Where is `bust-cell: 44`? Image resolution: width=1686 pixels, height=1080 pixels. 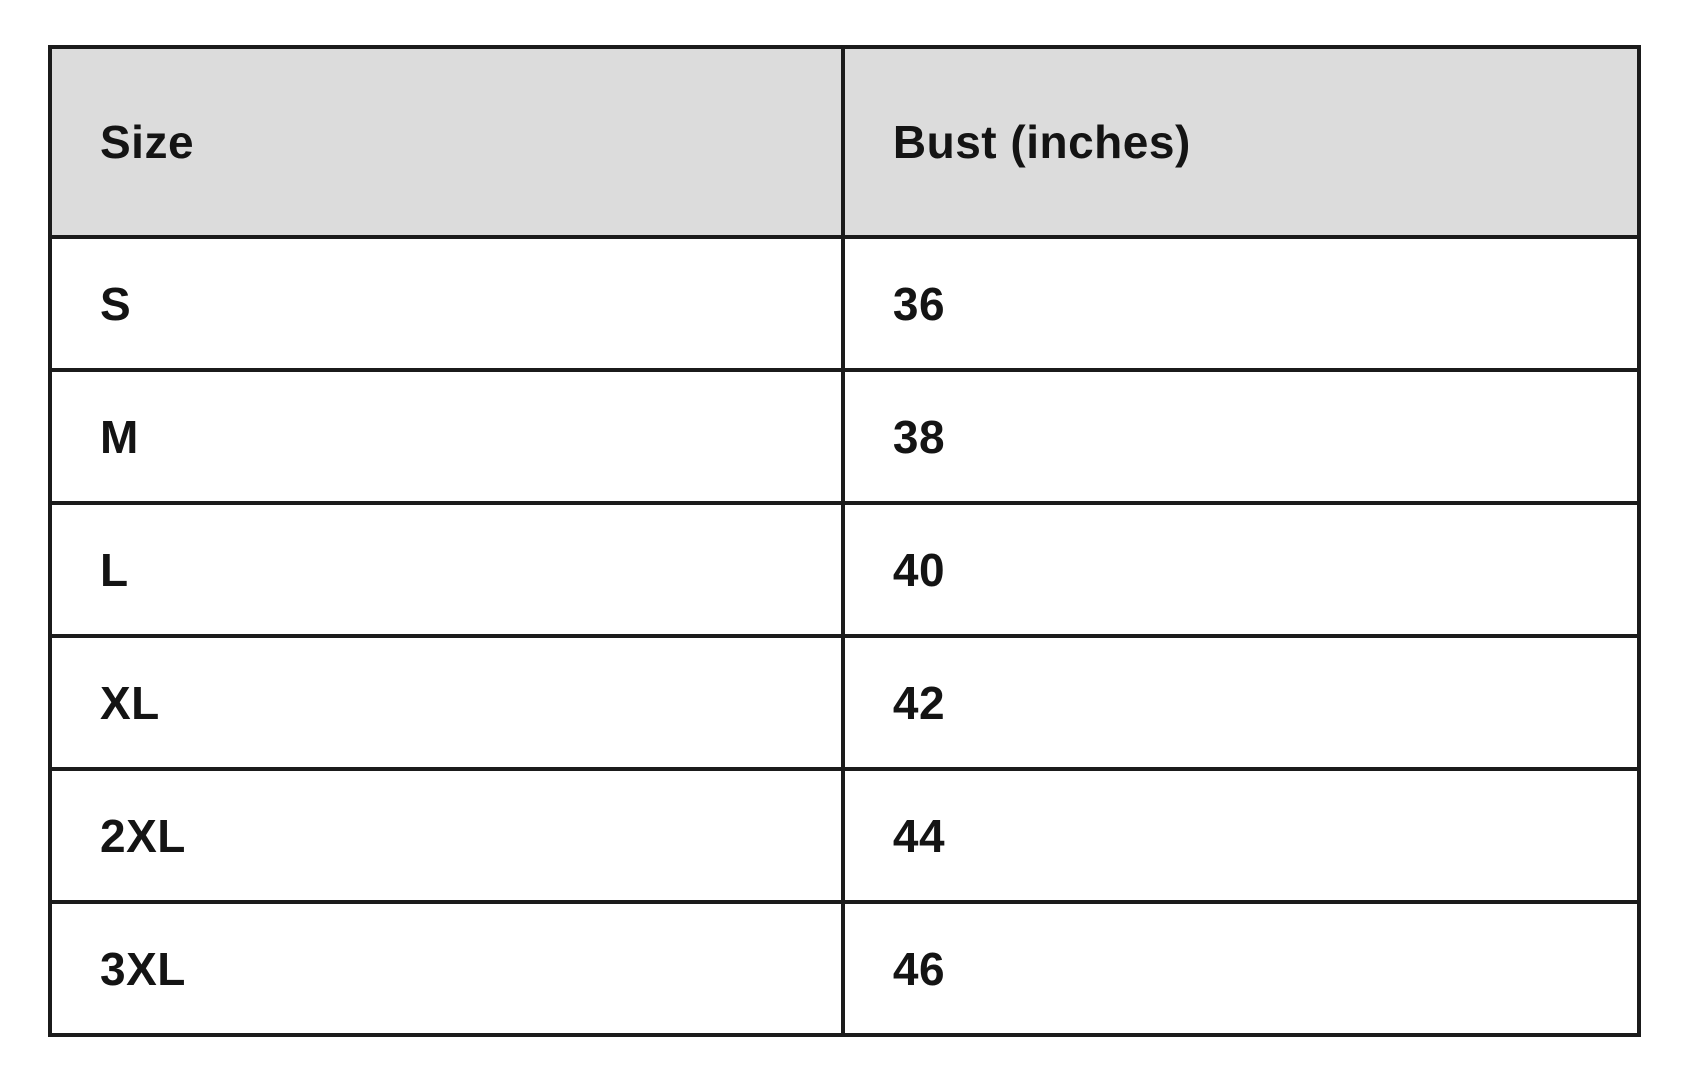
bust-cell: 44 is located at coordinates (1241, 835).